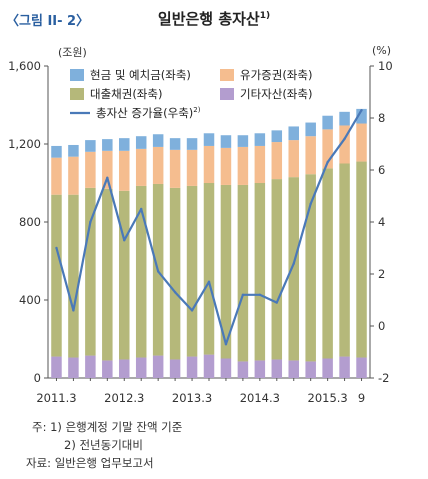  I want to click on left-axis-unit: (조원), so click(72, 52).